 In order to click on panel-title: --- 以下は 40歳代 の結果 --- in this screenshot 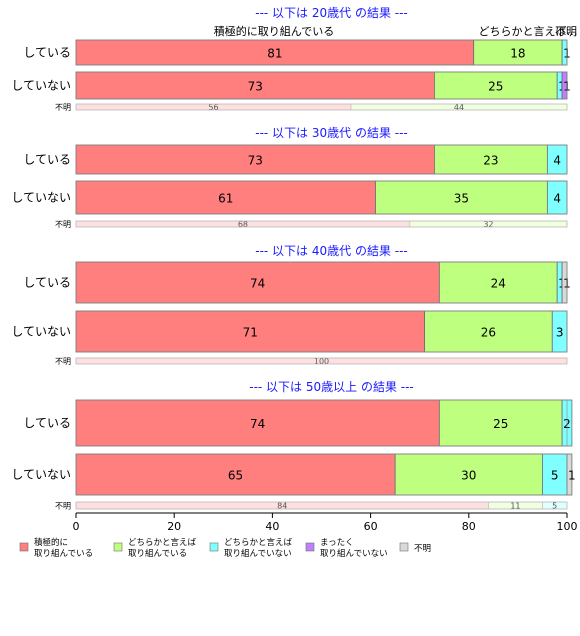, I will do `click(331, 251)`.